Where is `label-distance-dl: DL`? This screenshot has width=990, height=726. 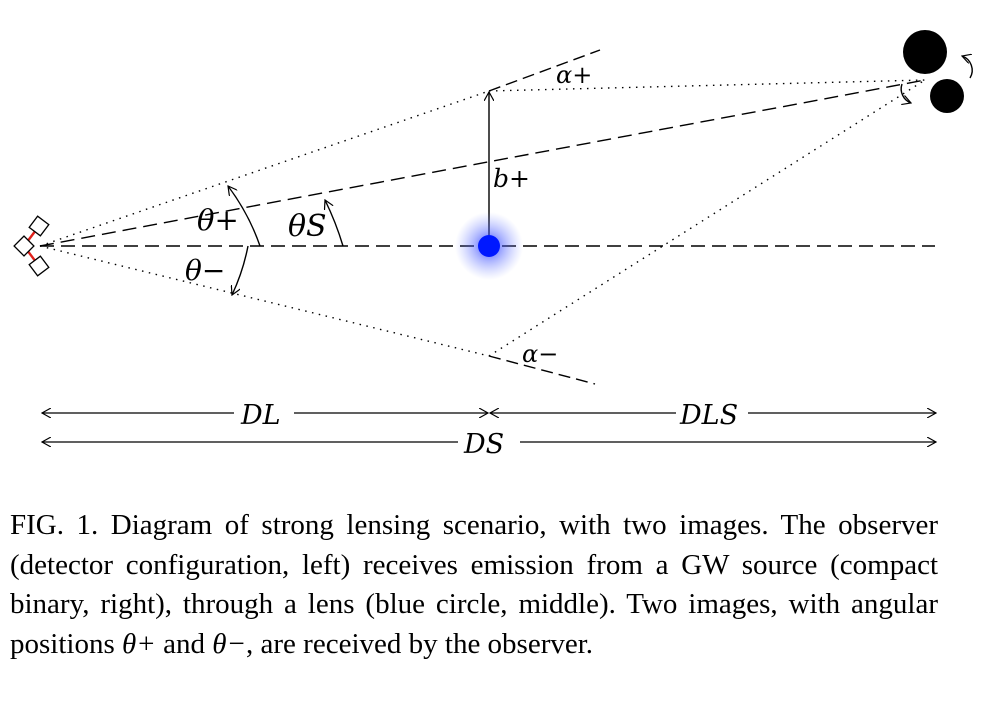 label-distance-dl: DL is located at coordinates (260, 415).